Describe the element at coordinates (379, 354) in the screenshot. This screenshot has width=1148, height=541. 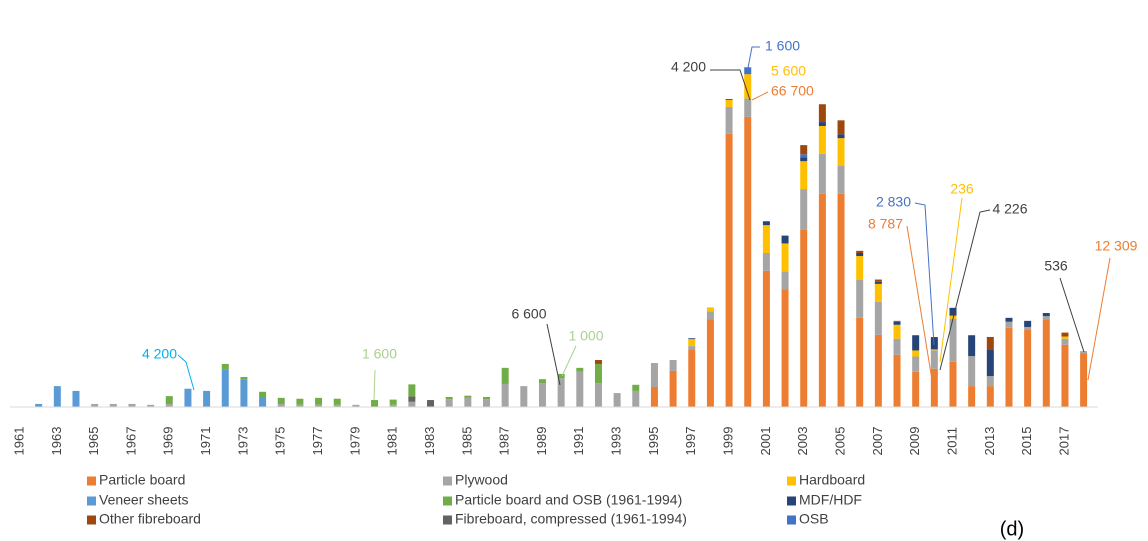
I see `data-label: 1 600` at that location.